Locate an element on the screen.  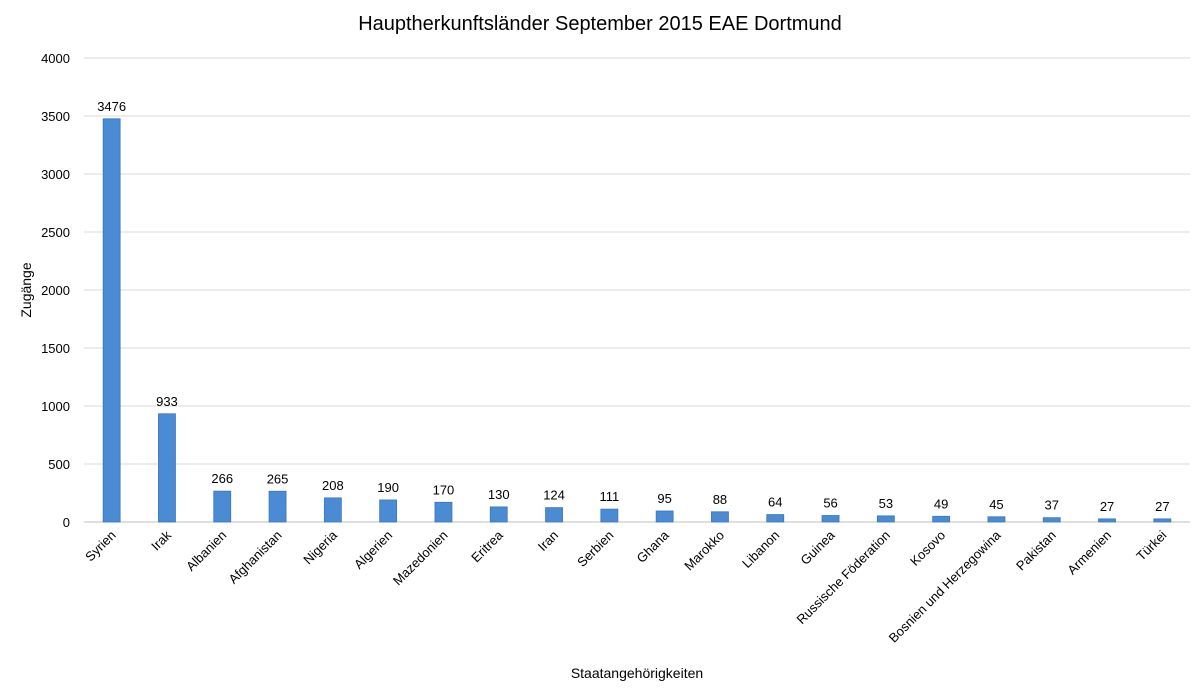
x-tick-label: Türkei is located at coordinates (1151, 545).